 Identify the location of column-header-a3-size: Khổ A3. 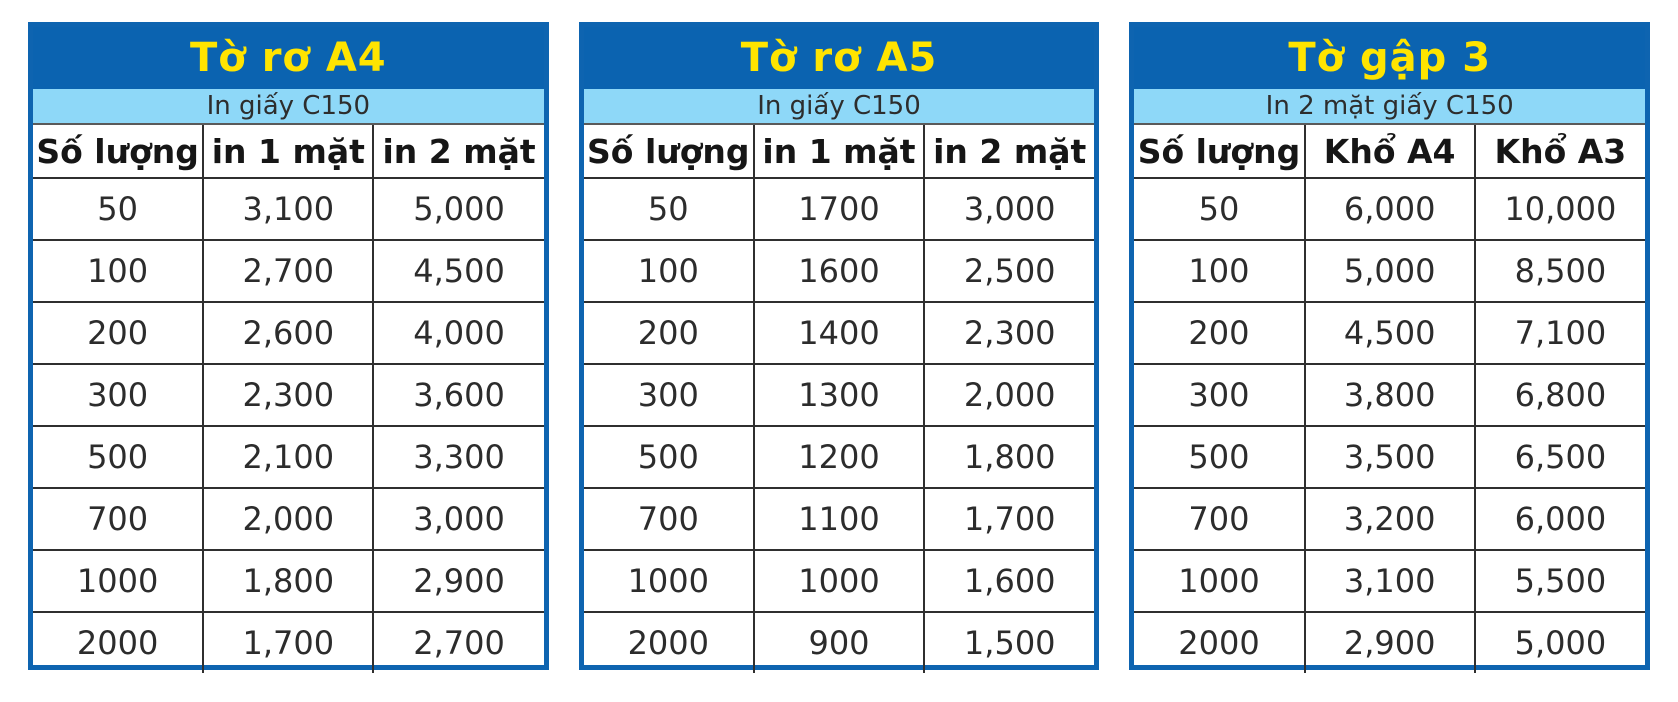
(1559, 152).